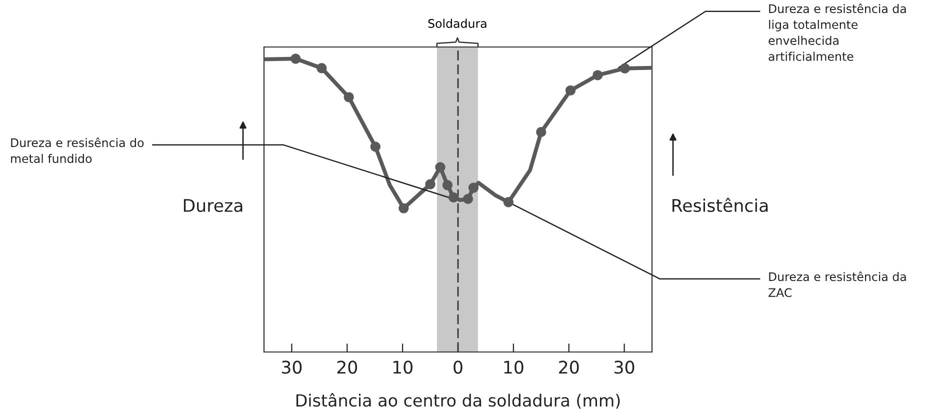 The height and width of the screenshot is (416, 939). Describe the element at coordinates (720, 205) in the screenshot. I see `y2-axis-title: Resistência` at that location.